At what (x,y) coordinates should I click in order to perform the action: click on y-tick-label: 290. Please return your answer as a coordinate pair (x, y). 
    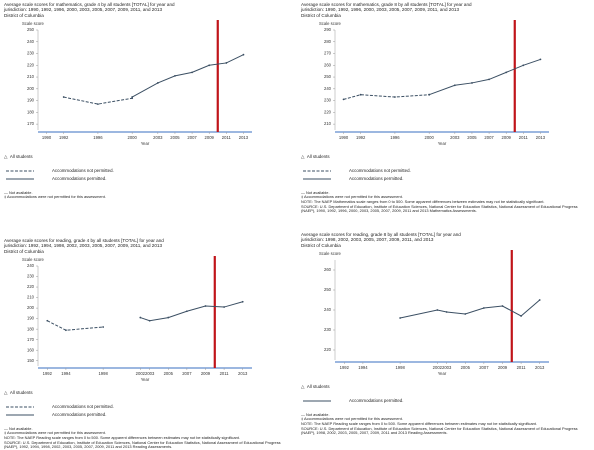
    Looking at the image, I should click on (328, 29).